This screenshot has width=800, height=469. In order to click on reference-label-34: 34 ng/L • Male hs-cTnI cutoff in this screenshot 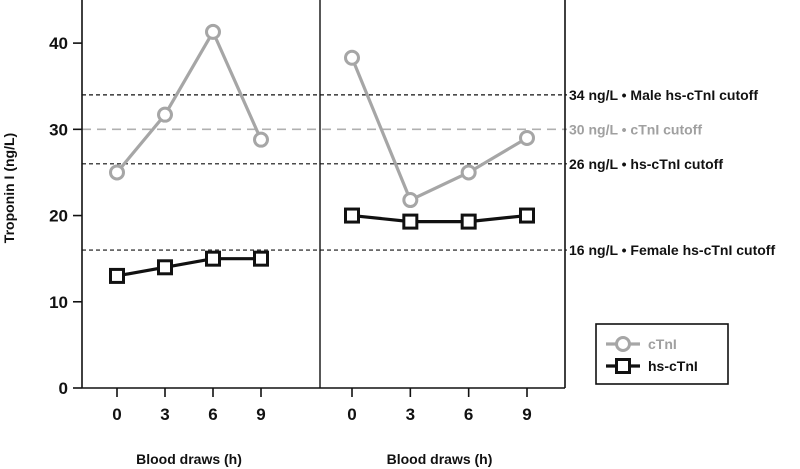, I will do `click(663, 95)`.